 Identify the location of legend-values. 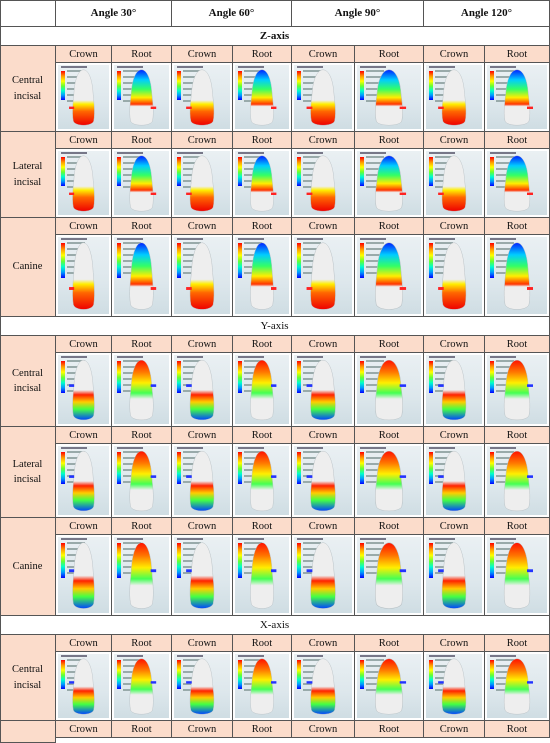
(375, 378).